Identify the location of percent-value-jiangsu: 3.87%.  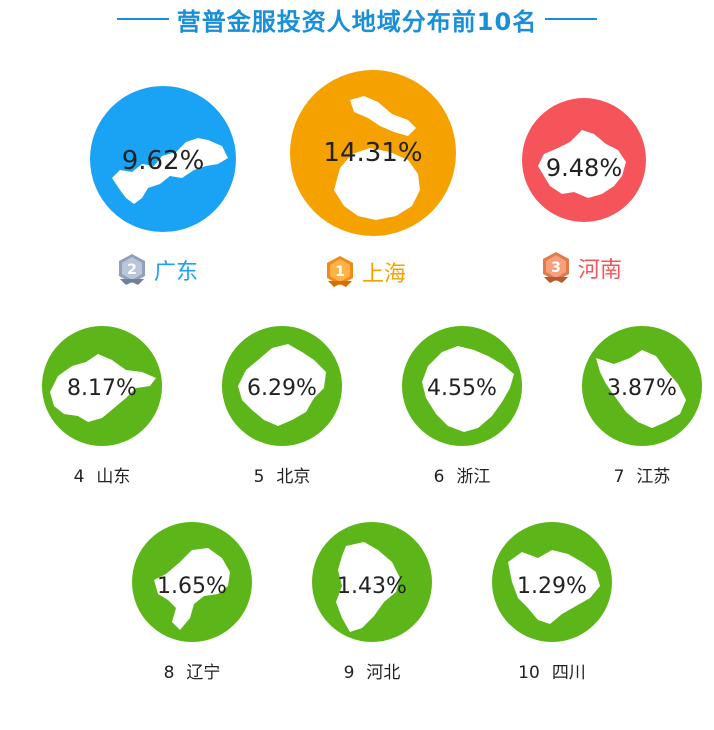
(642, 388).